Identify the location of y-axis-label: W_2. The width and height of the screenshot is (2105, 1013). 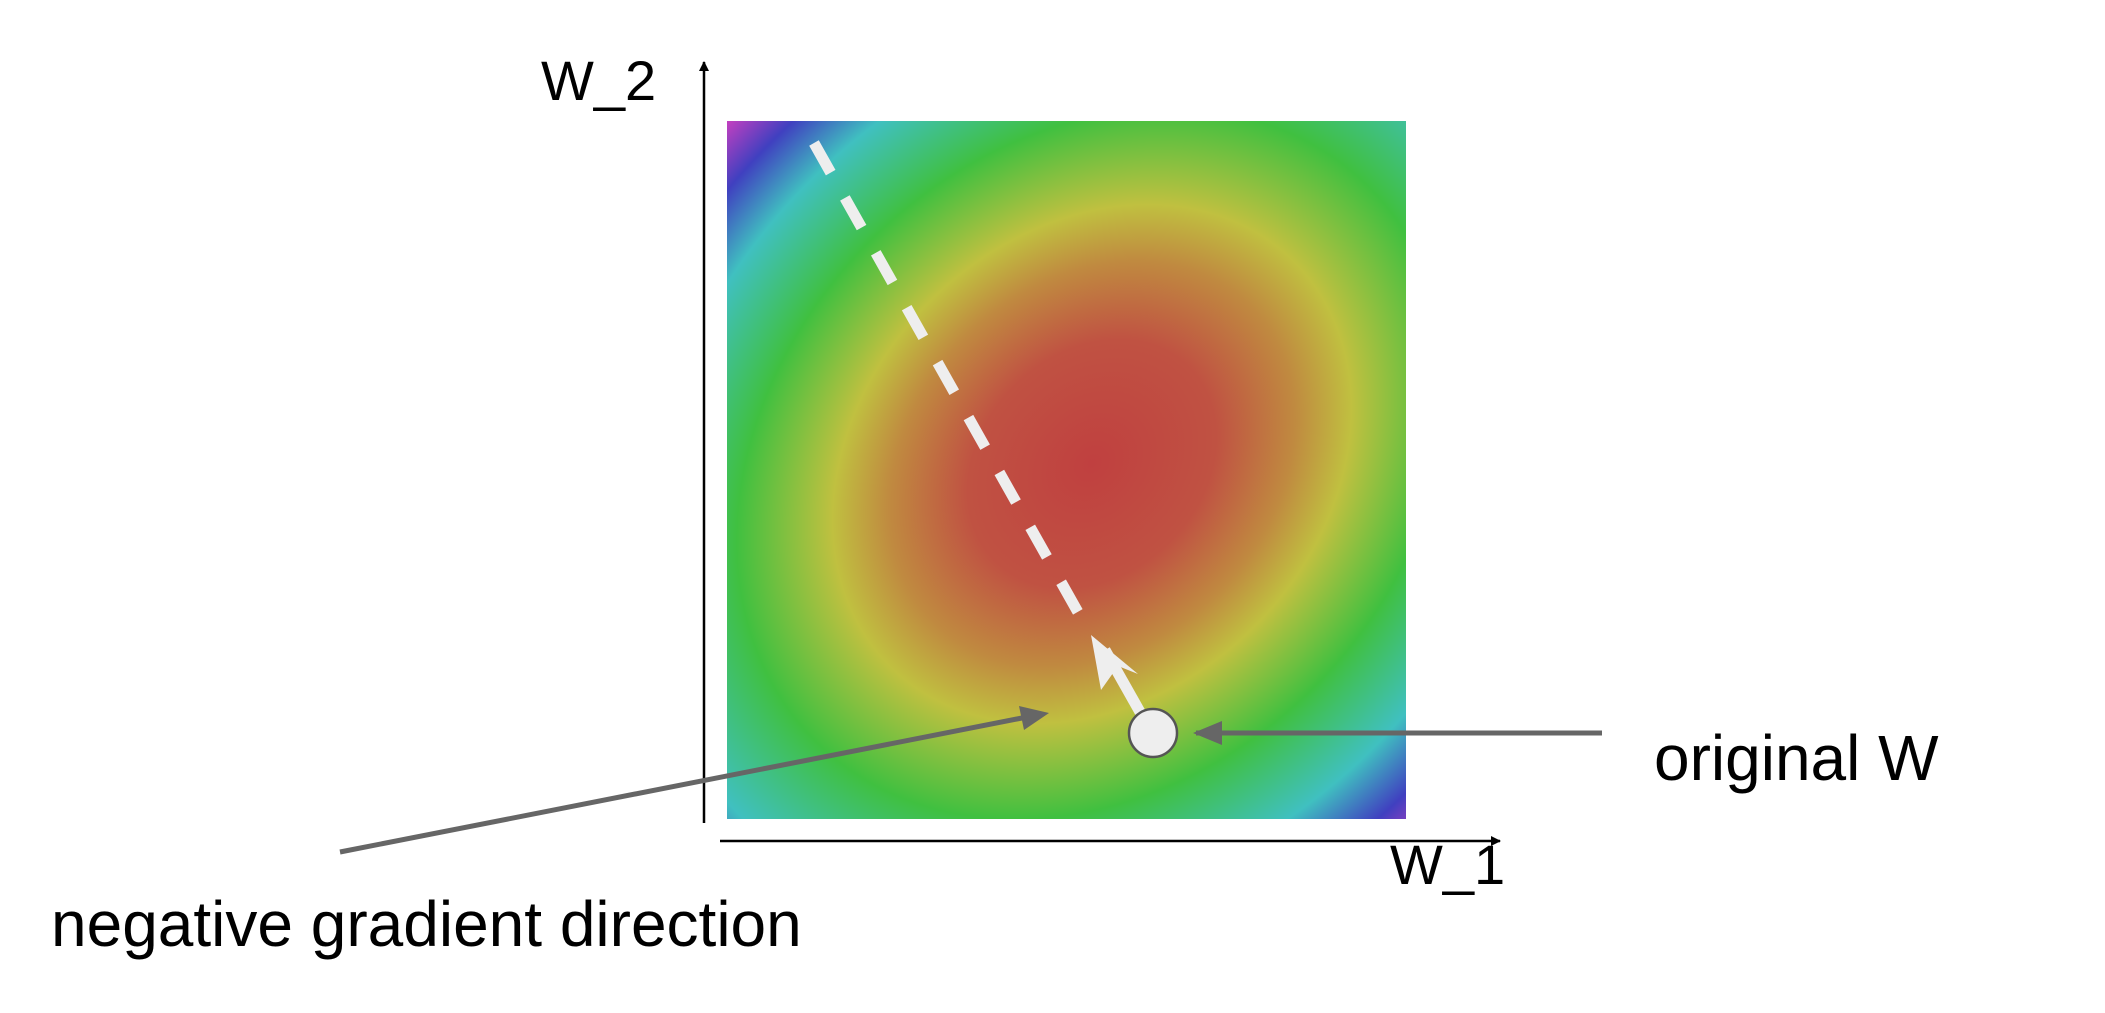
(598, 80).